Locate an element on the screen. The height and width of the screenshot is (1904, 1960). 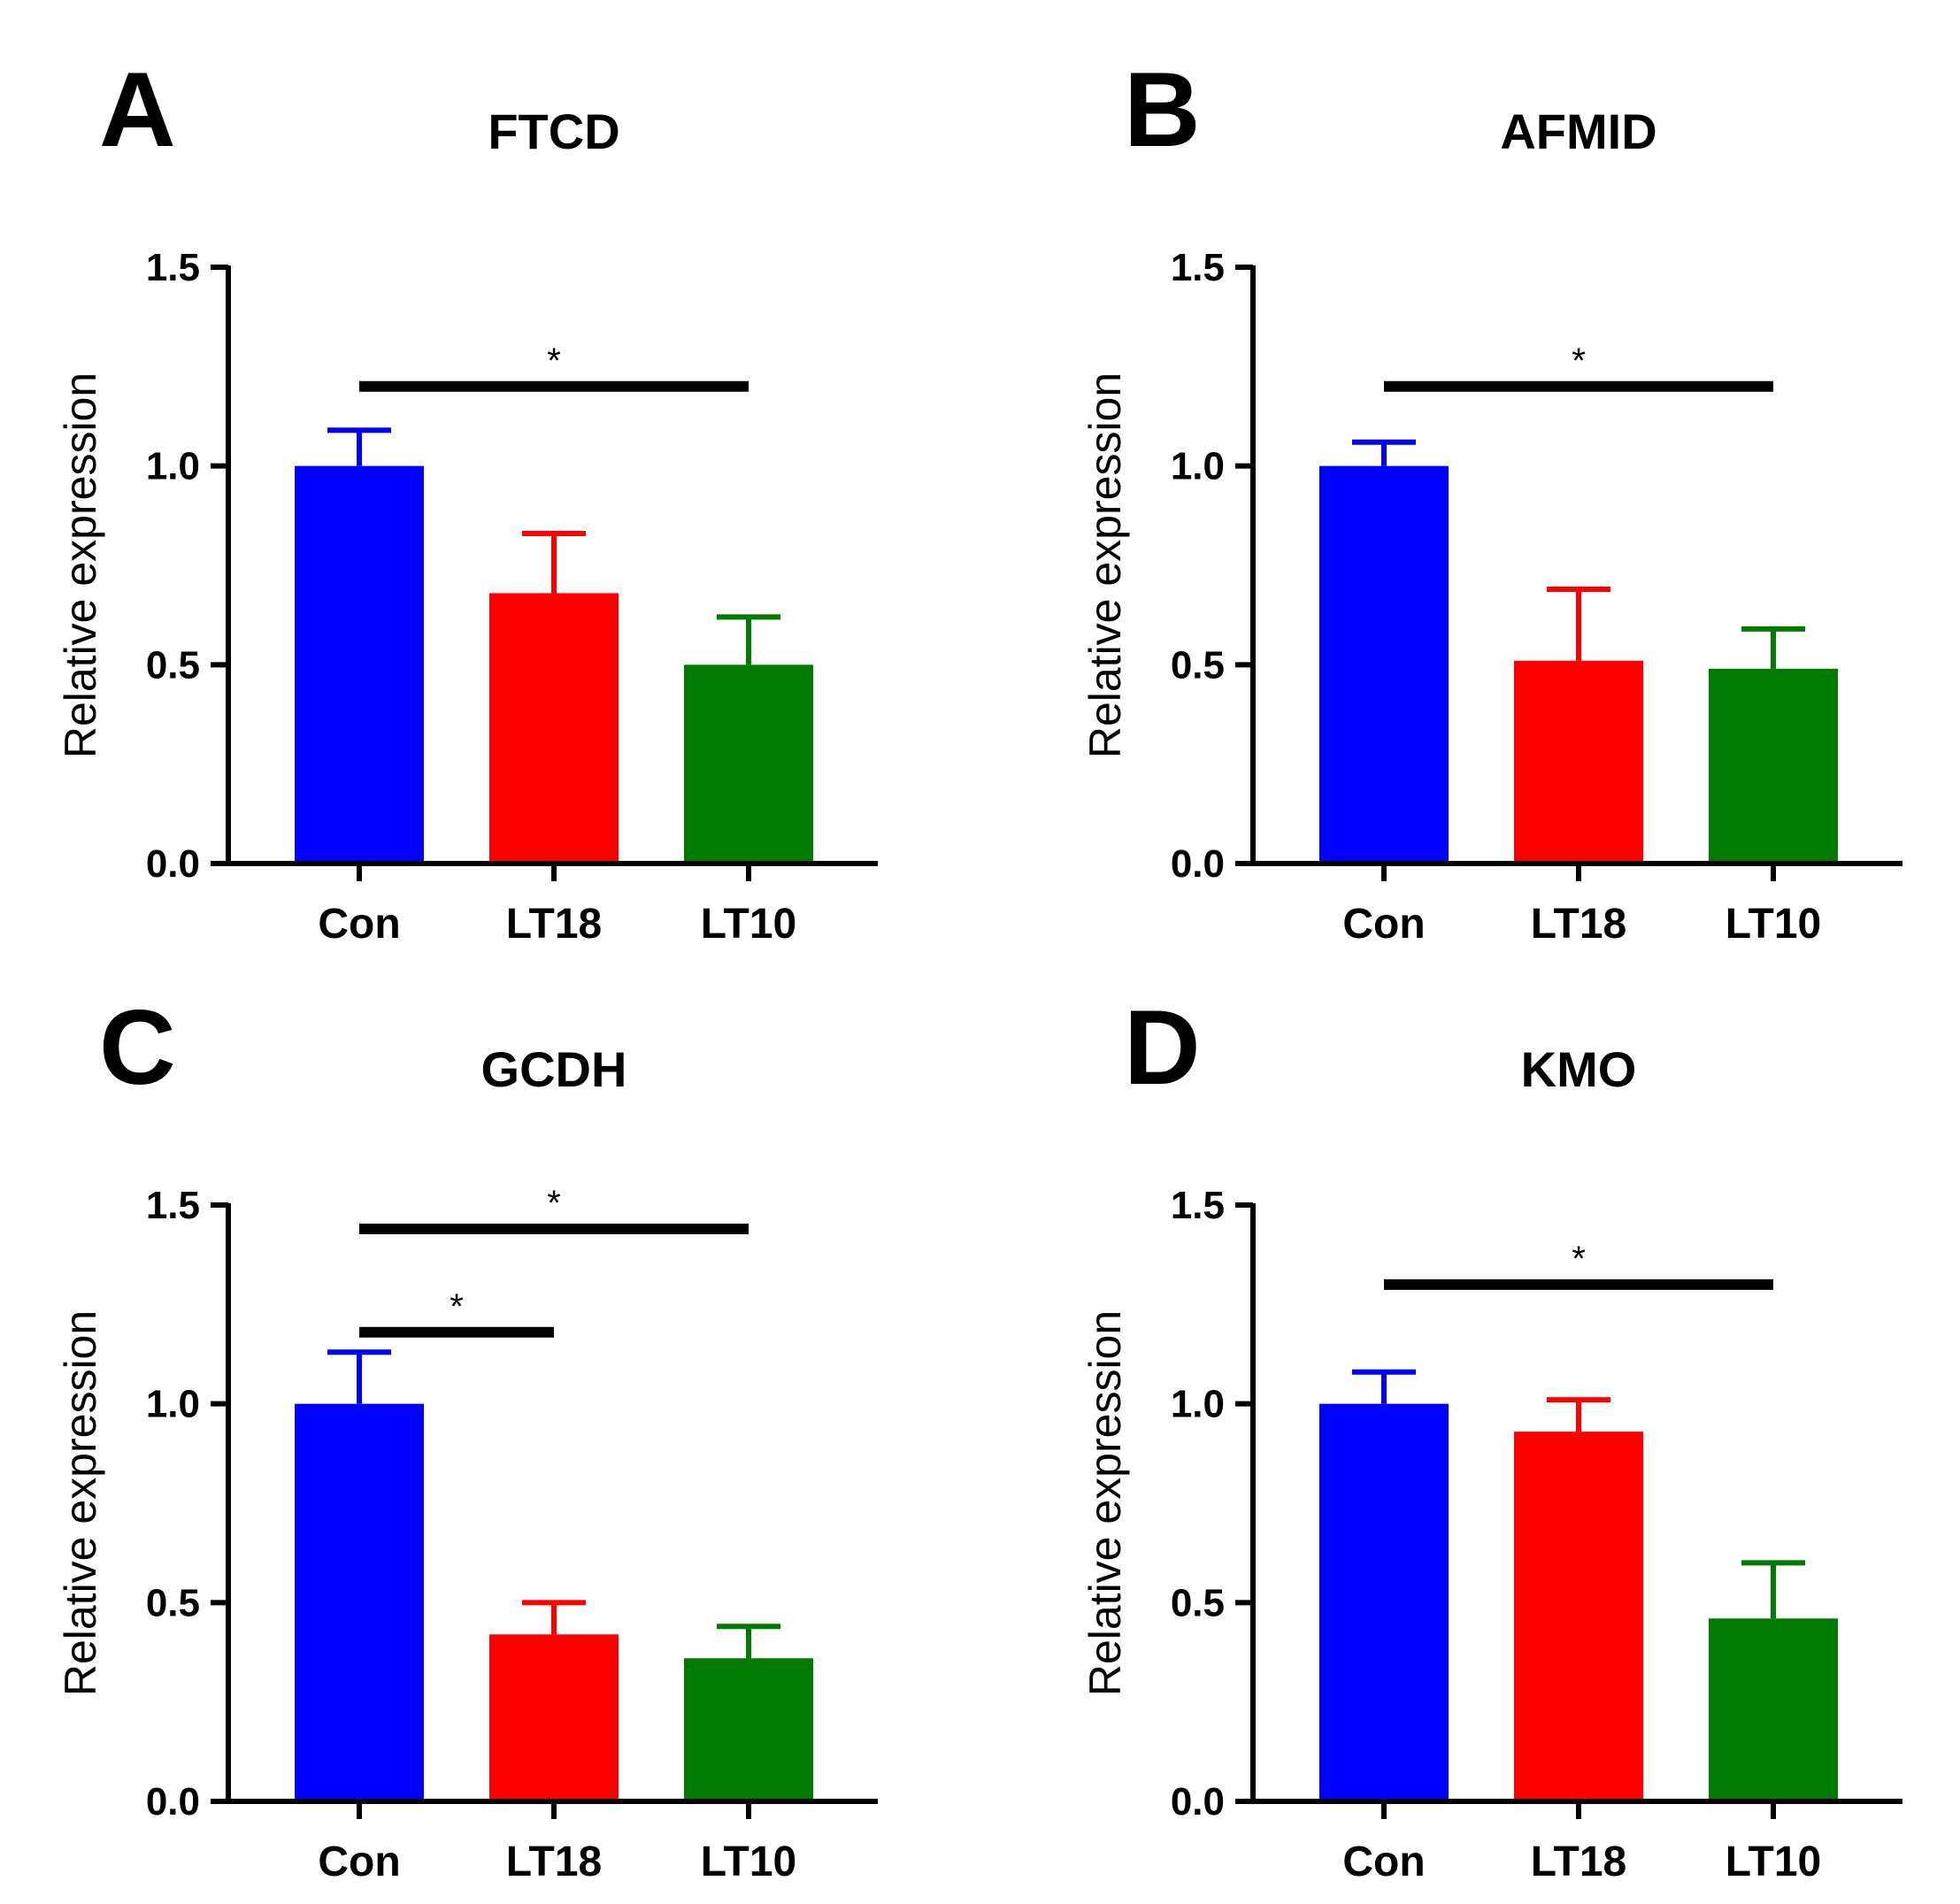
chart-title: FTCD is located at coordinates (553, 131).